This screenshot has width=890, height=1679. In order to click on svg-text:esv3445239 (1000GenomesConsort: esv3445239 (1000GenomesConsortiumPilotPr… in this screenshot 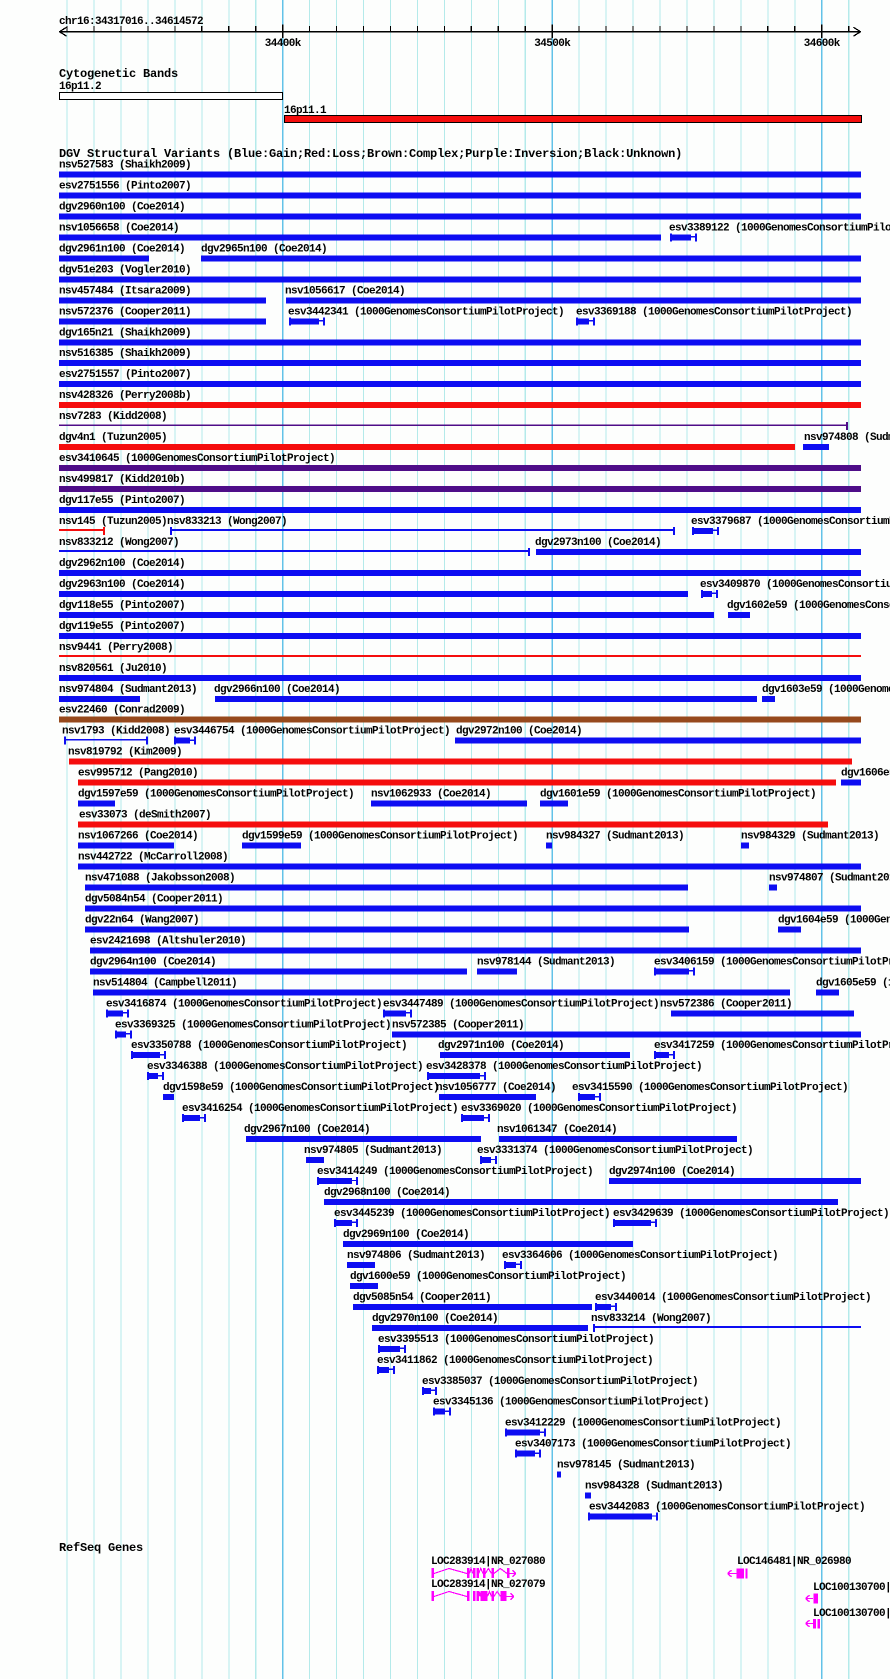, I will do `click(472, 1214)`.